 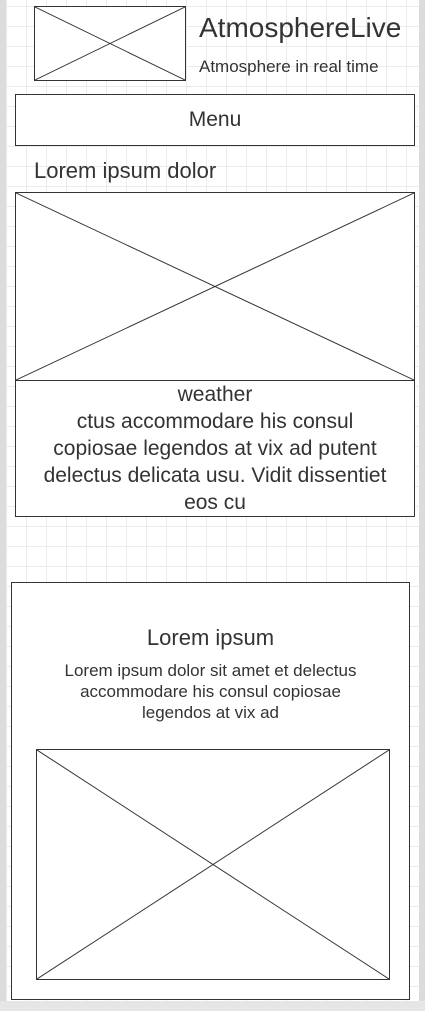 I want to click on placeholder-cross-icon, so click(x=110, y=43).